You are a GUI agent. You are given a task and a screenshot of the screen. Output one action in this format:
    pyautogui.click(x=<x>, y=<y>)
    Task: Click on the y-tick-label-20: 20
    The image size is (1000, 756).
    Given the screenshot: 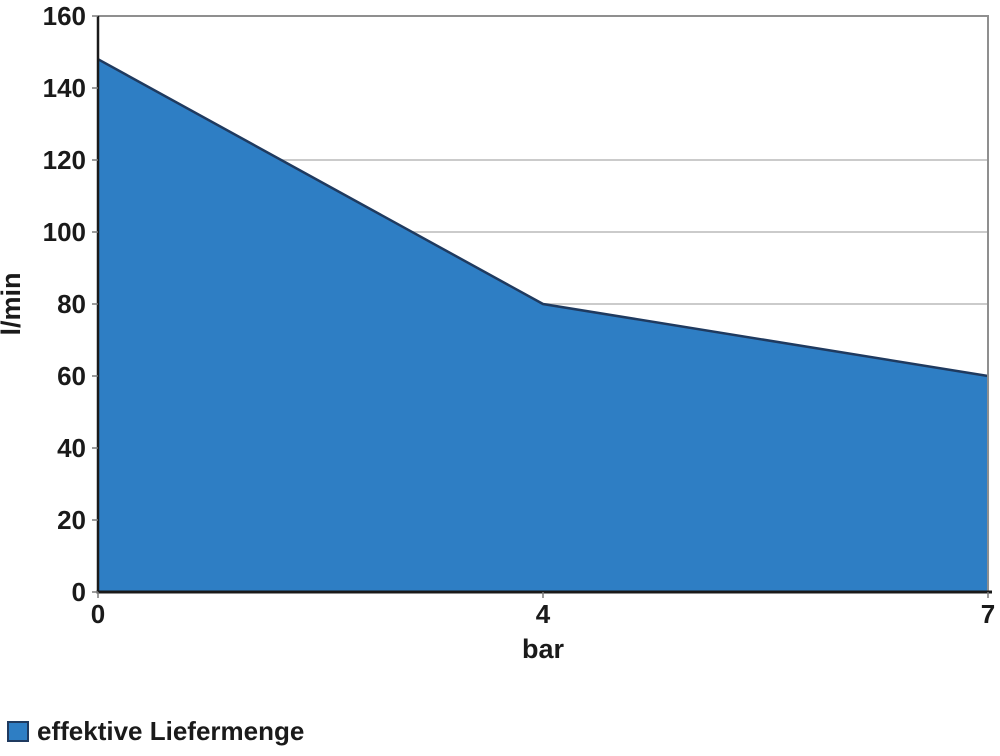 What is the action you would take?
    pyautogui.click(x=71, y=520)
    